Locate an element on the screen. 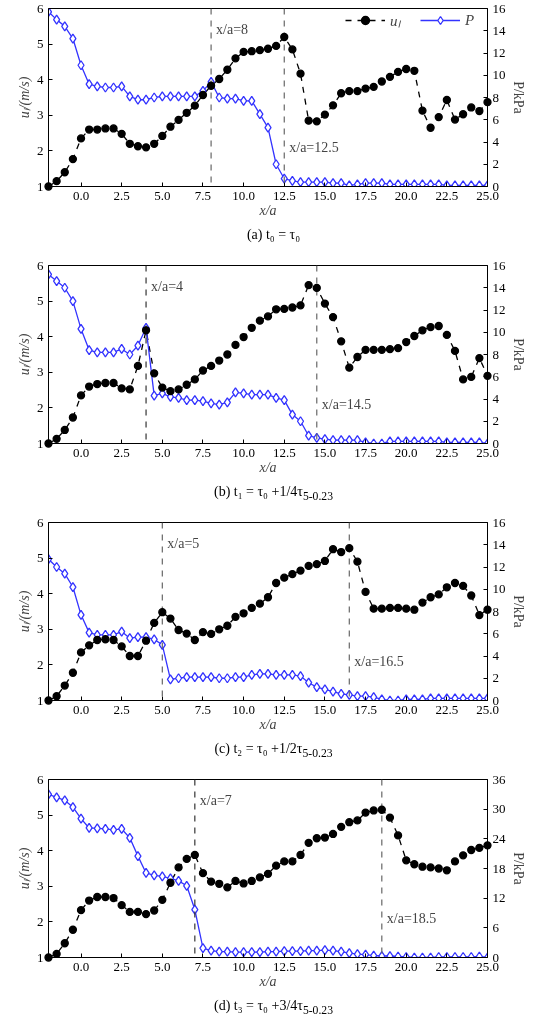  x-tick-label: 5.0 is located at coordinates (162, 195).